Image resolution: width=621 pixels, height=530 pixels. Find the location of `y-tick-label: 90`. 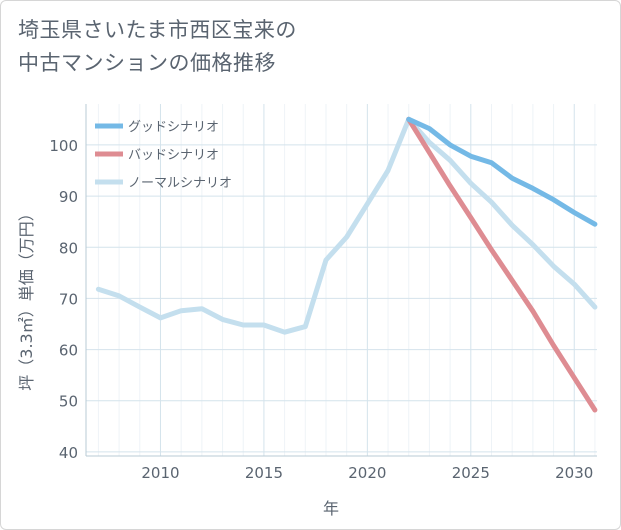

y-tick-label: 90 is located at coordinates (68, 197).